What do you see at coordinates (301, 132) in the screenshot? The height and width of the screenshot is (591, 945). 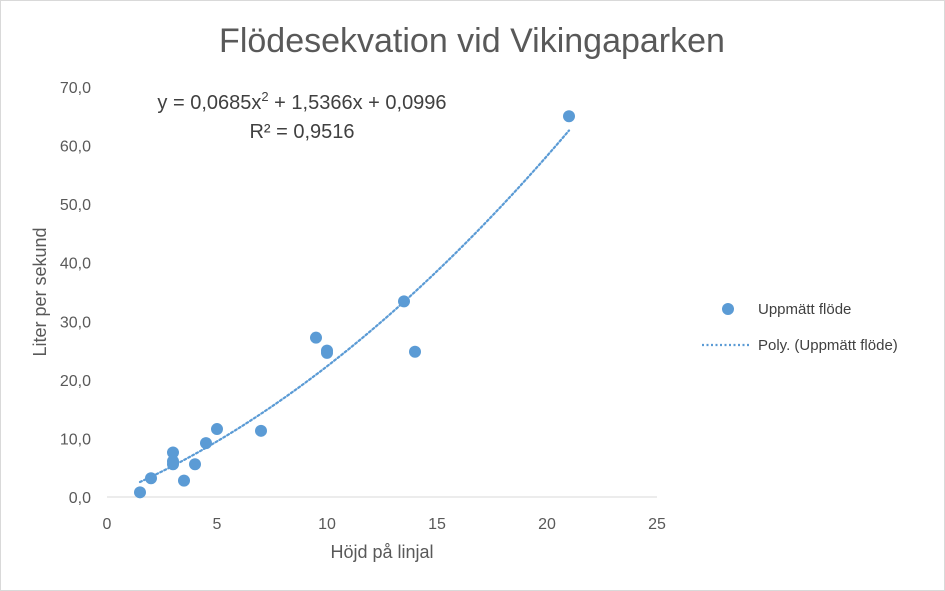 I see `r-squared-label: R² = 0,9516` at bounding box center [301, 132].